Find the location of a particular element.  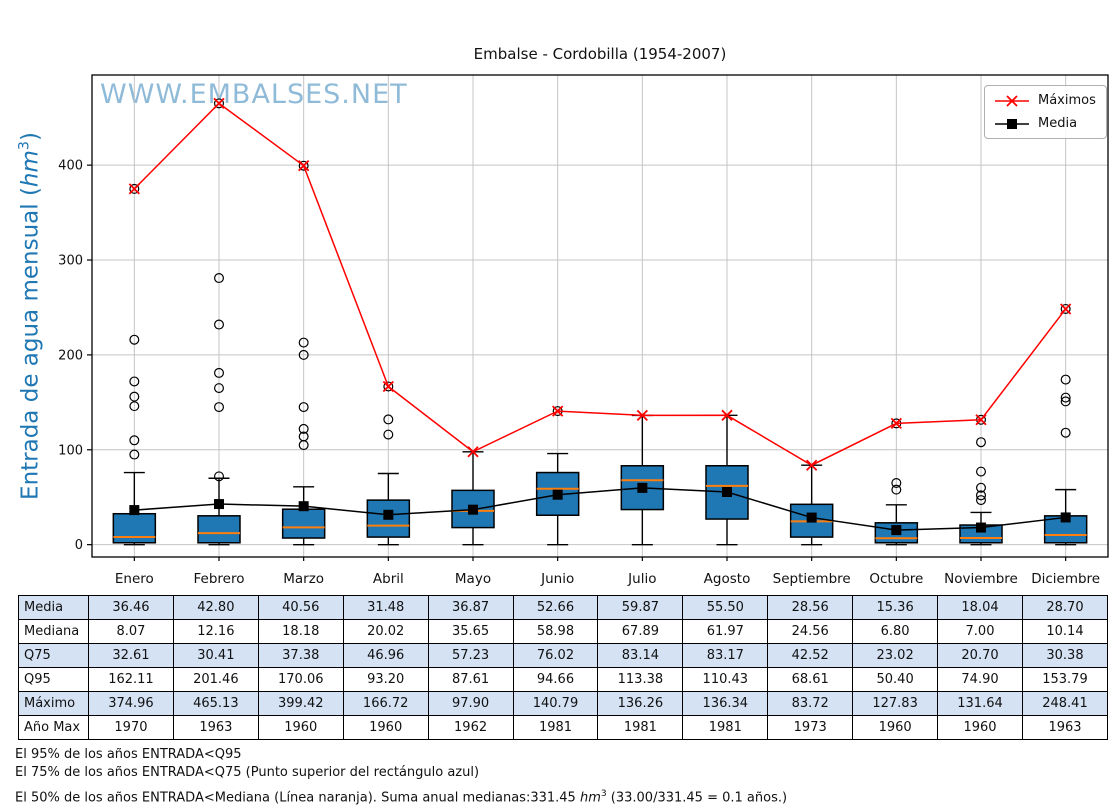

stat-cell: 35.65 is located at coordinates (470, 631).